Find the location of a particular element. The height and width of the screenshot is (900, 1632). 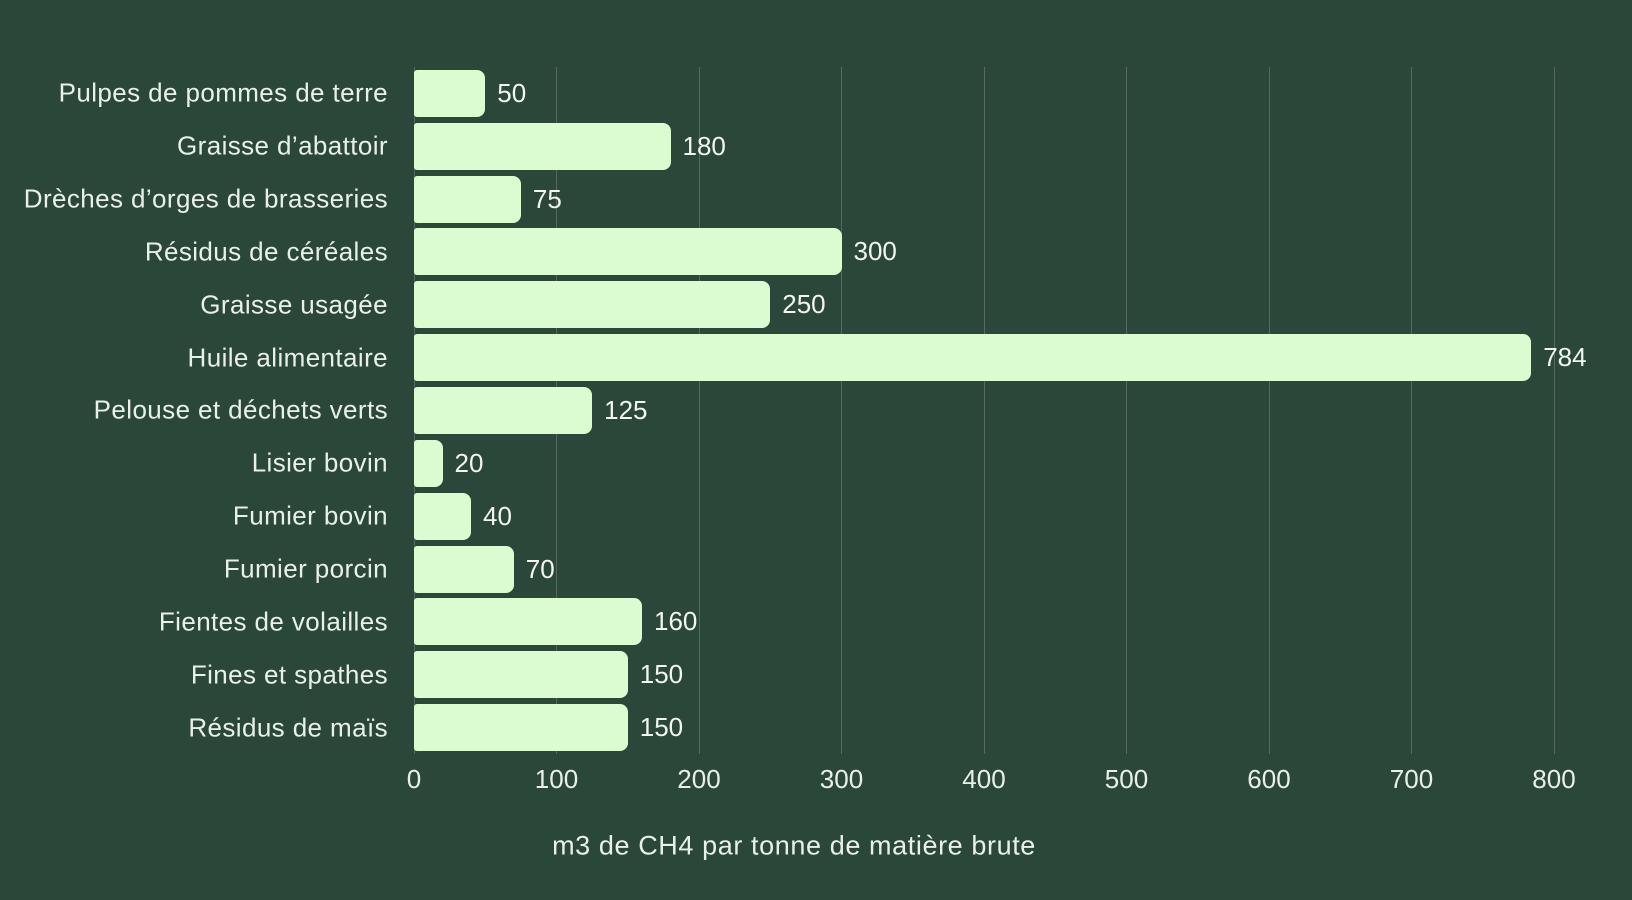

category-label: Fines et spathes is located at coordinates (289, 674).